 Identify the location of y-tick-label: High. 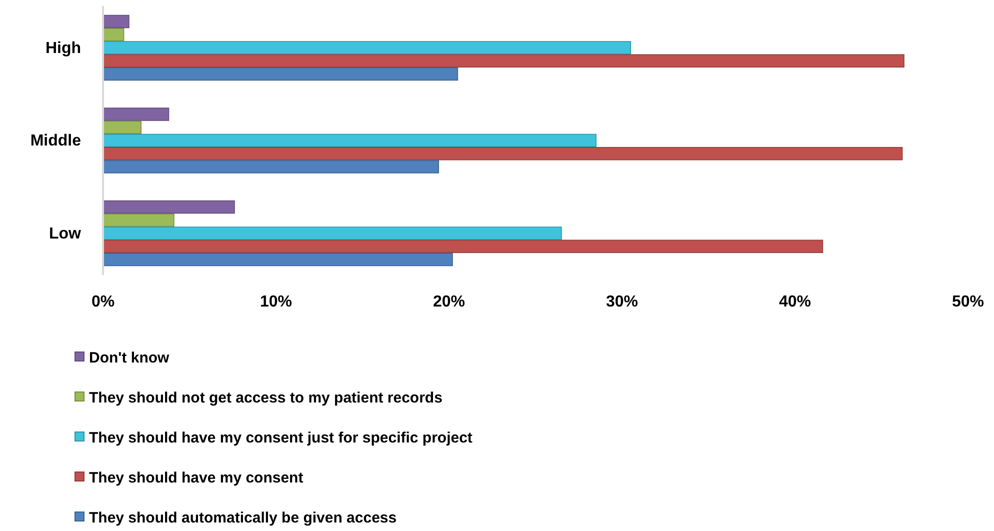
(63, 48).